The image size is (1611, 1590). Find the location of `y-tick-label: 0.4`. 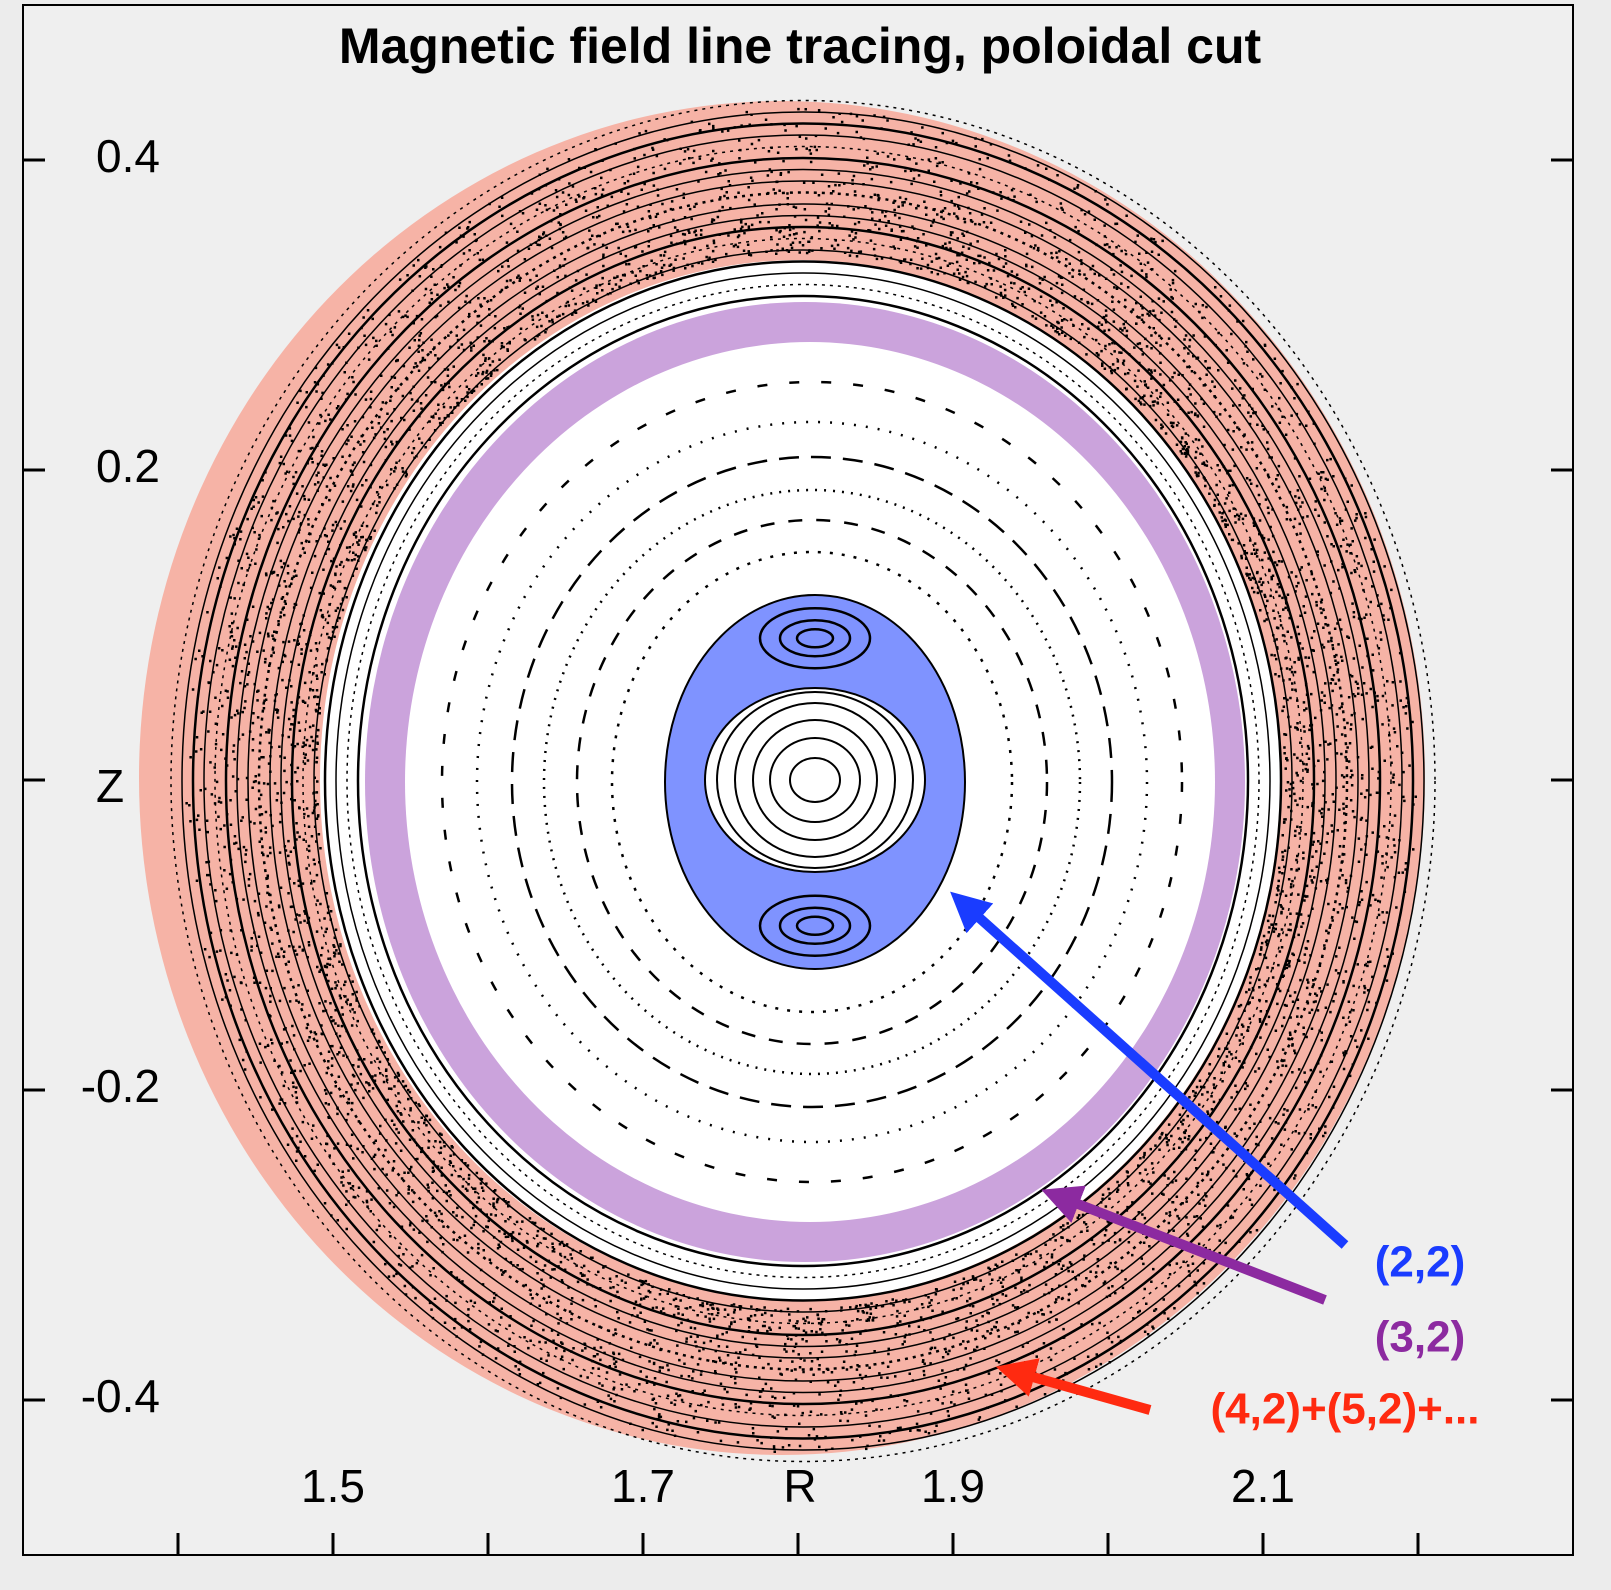

y-tick-label: 0.4 is located at coordinates (128, 156).